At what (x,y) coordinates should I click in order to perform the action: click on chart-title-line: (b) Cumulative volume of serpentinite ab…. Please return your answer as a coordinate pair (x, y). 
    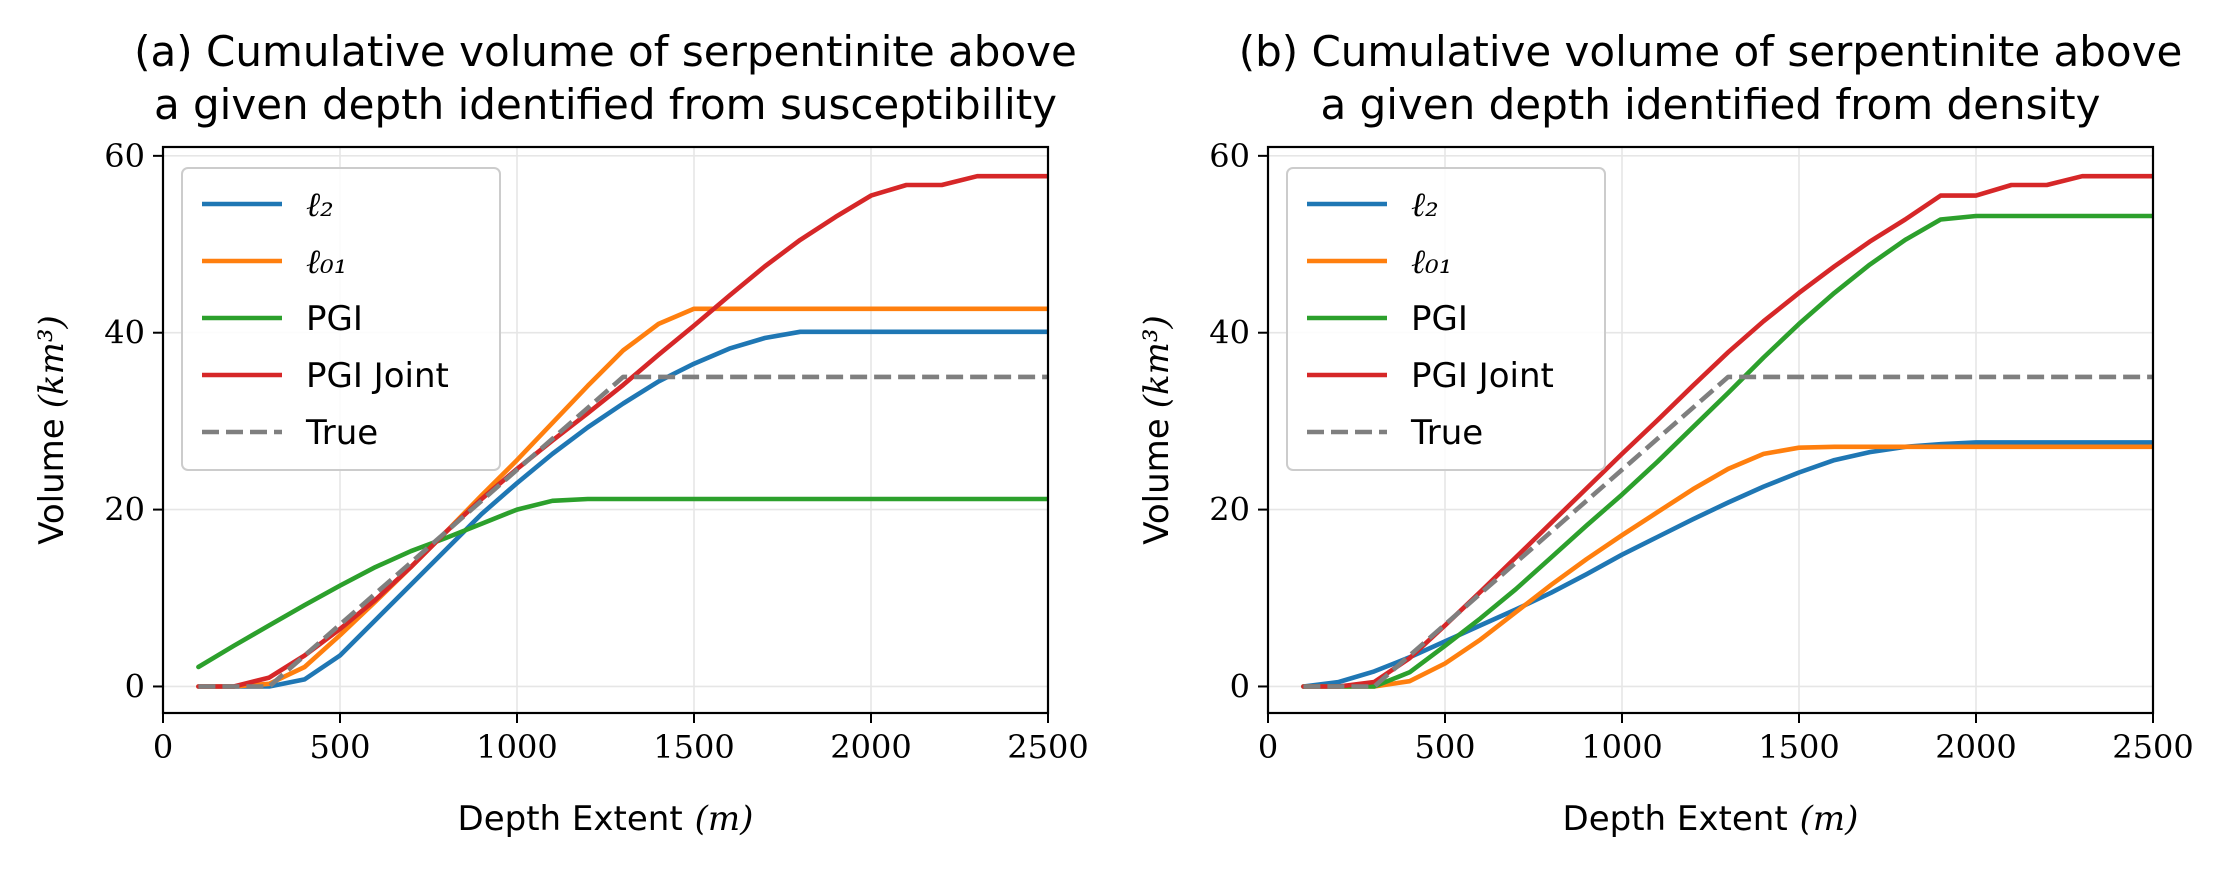
    Looking at the image, I should click on (1711, 51).